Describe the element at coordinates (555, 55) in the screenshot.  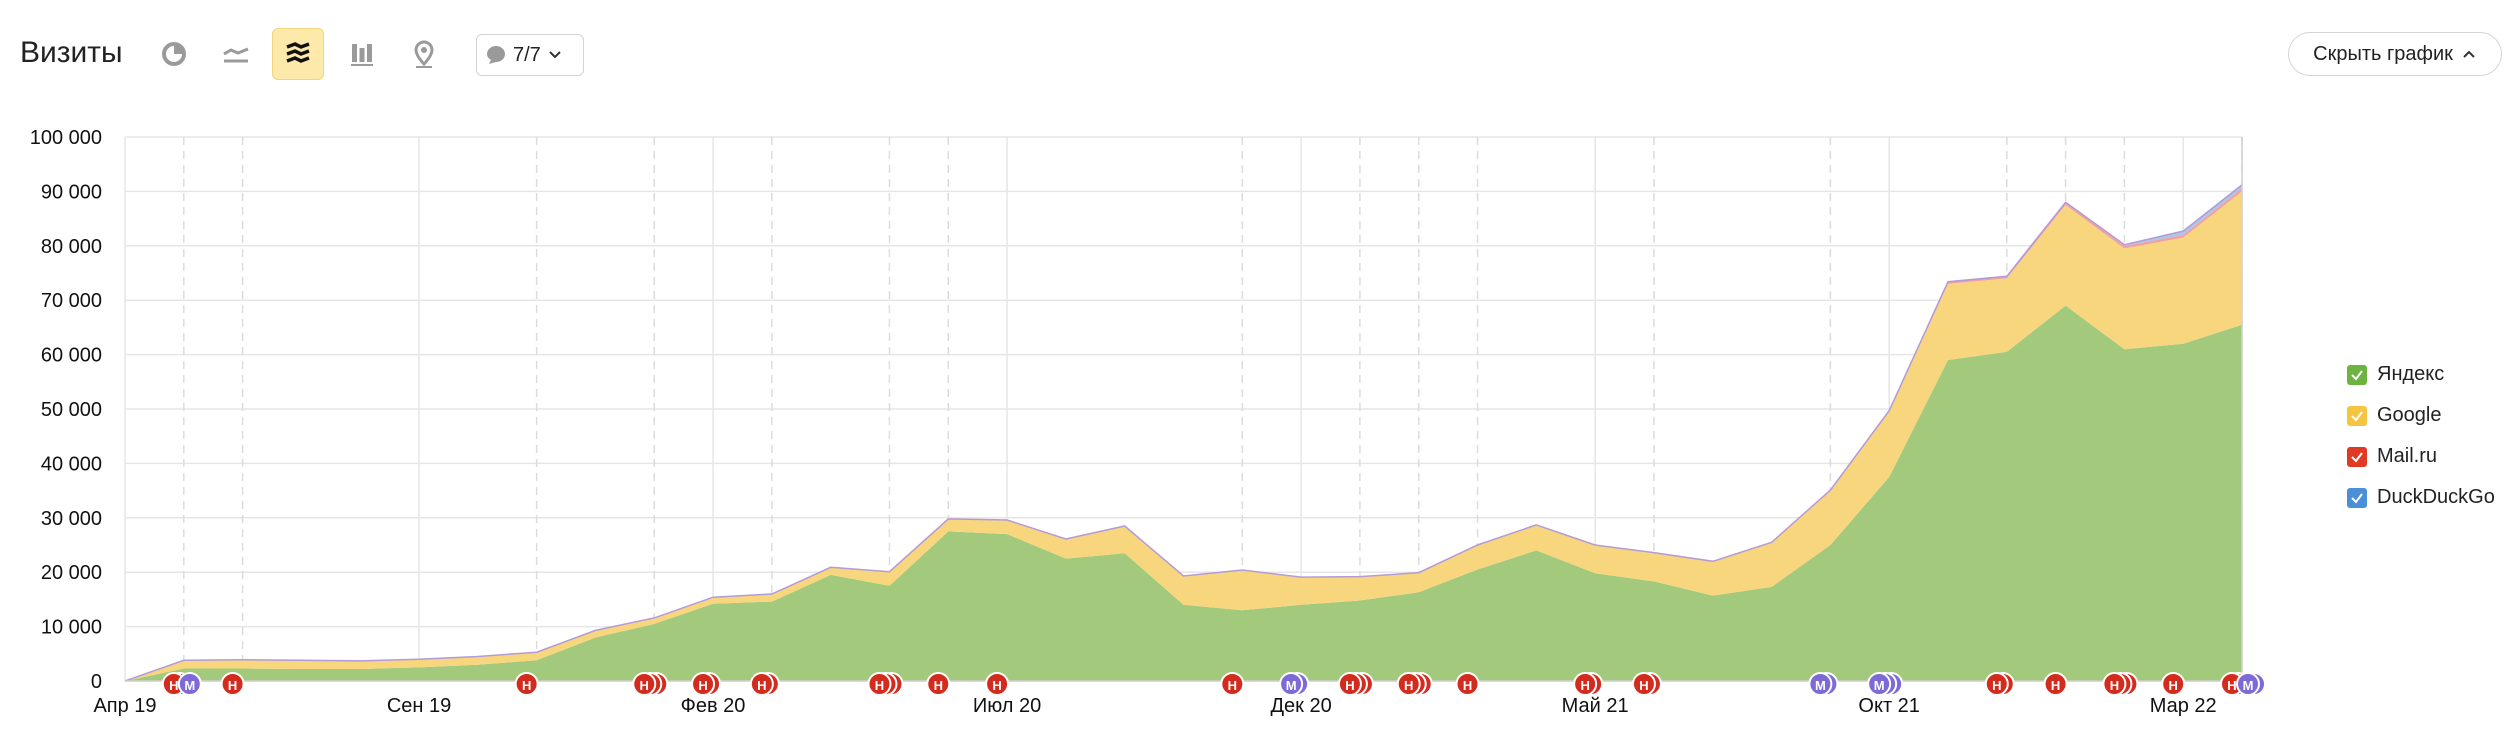
I see `chevron-down-icon` at that location.